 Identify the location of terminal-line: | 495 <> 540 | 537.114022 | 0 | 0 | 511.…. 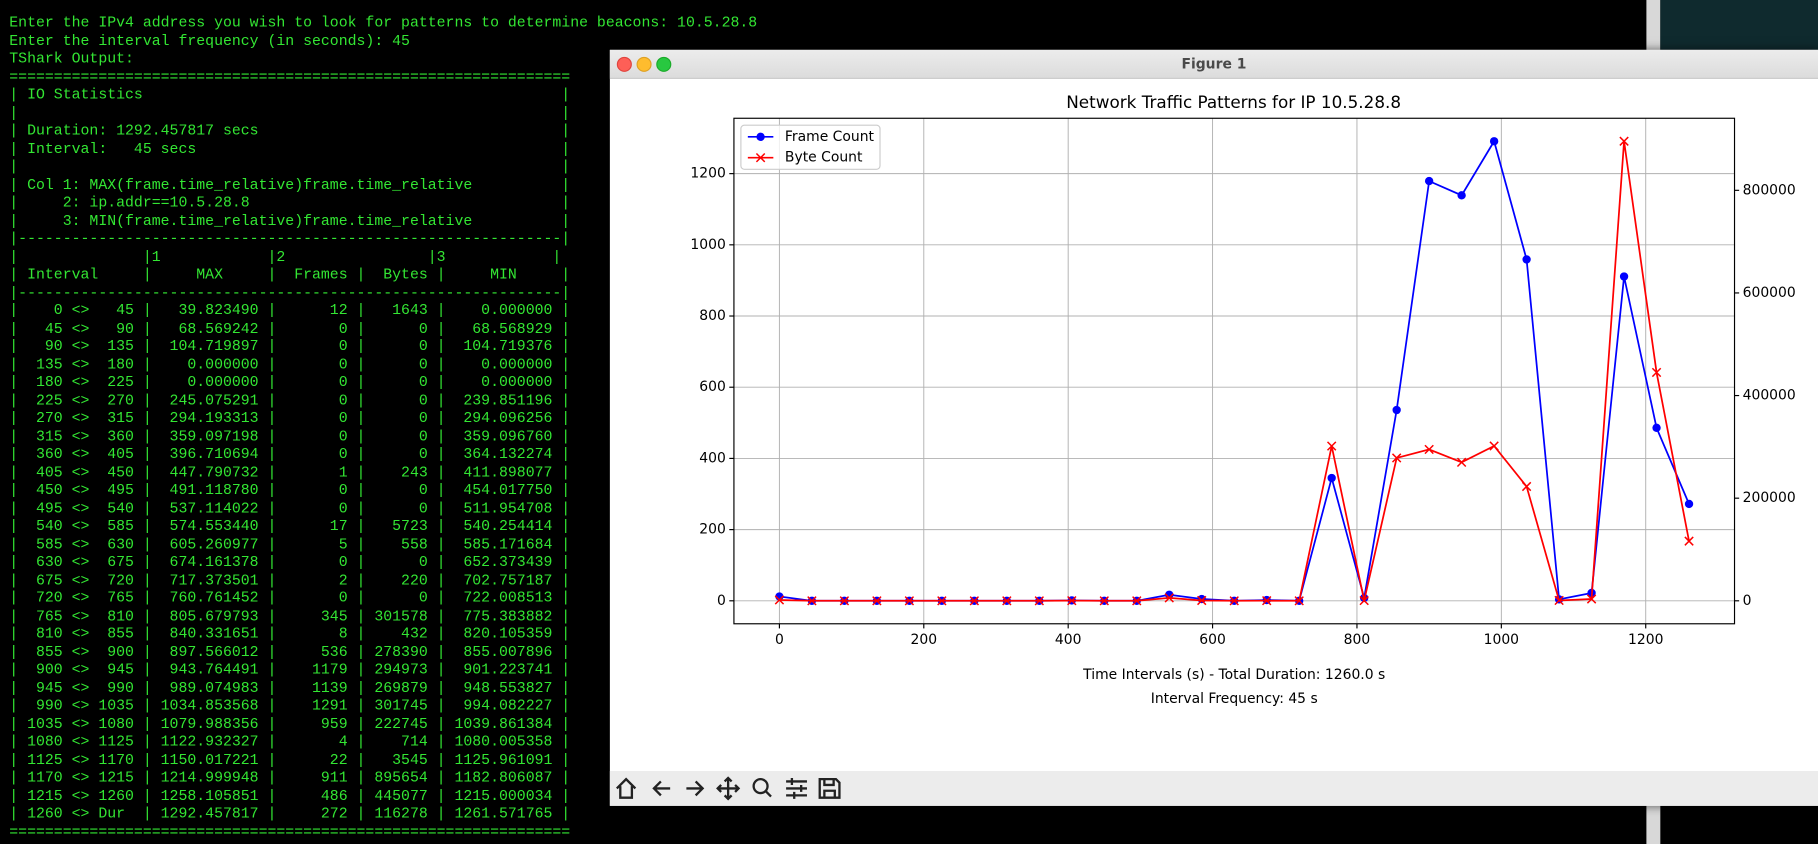
(290, 508).